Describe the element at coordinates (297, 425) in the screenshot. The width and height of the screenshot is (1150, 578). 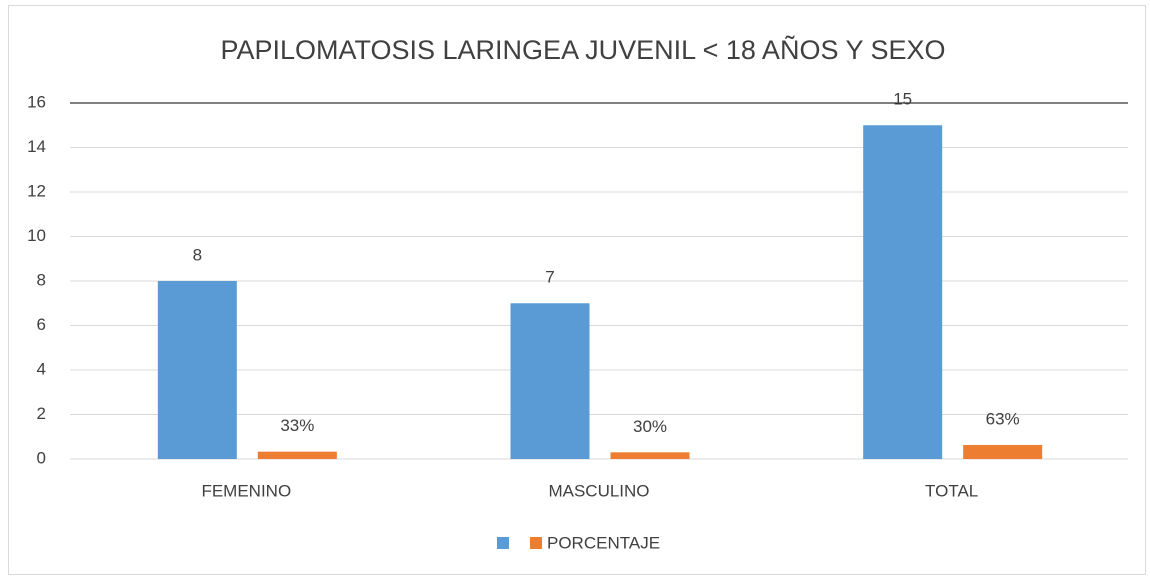
I see `data-label: 33%` at that location.